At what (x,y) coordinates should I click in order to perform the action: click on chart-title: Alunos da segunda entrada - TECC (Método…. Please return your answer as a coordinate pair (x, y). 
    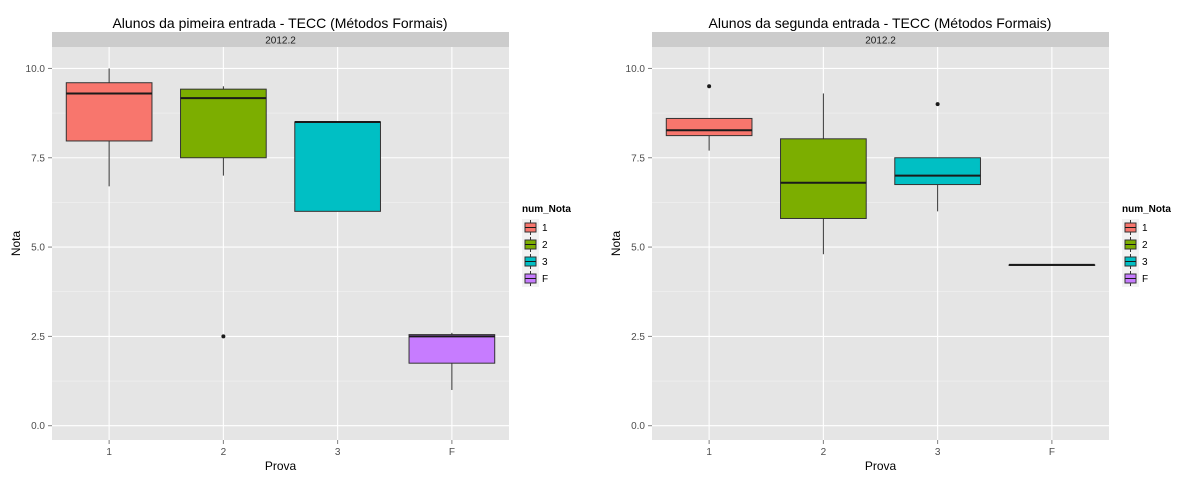
    Looking at the image, I should click on (880, 23).